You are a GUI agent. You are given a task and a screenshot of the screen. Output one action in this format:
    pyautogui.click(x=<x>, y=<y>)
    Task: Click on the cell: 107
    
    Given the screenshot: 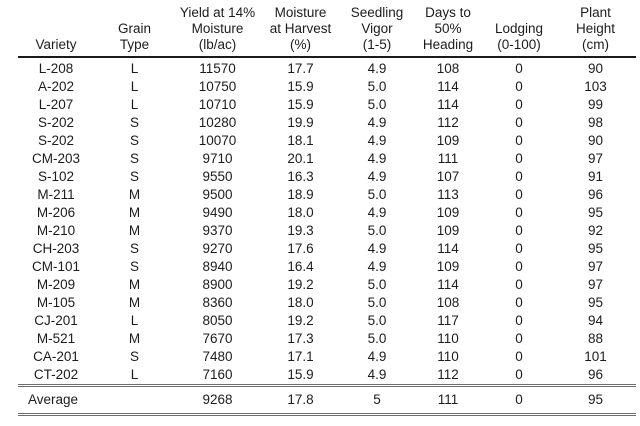 What is the action you would take?
    pyautogui.click(x=448, y=176)
    